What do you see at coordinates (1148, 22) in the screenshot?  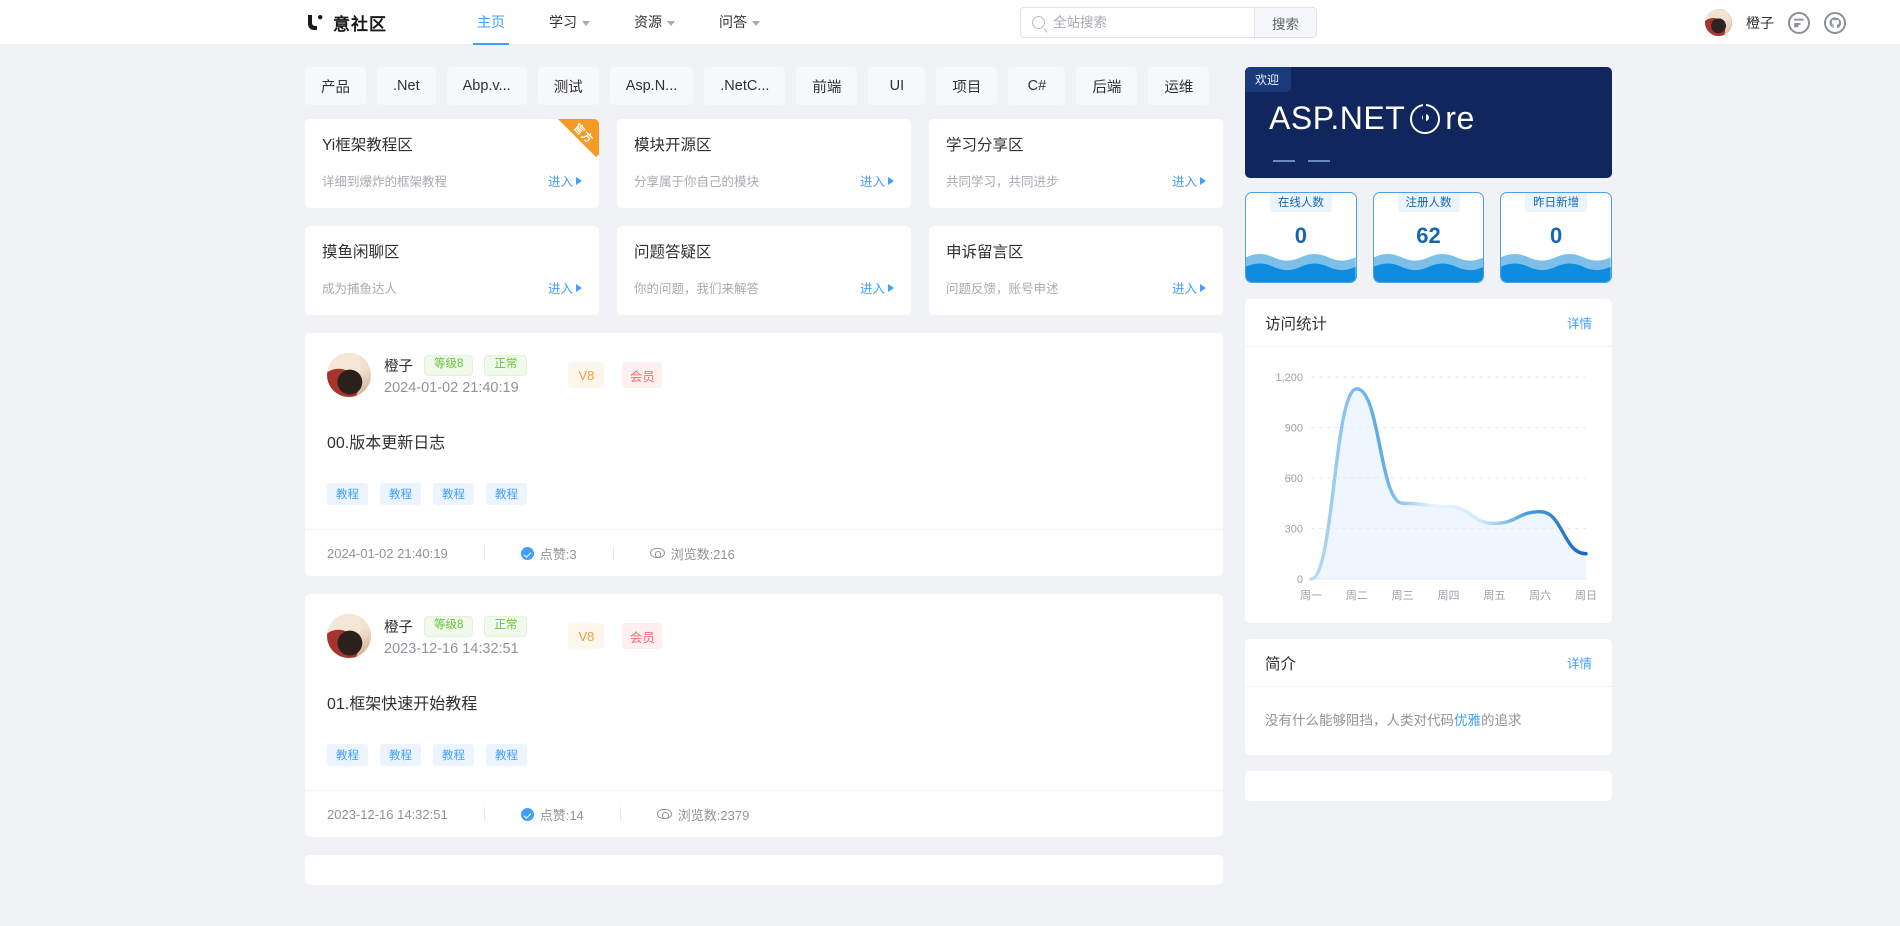 I see `search-input` at bounding box center [1148, 22].